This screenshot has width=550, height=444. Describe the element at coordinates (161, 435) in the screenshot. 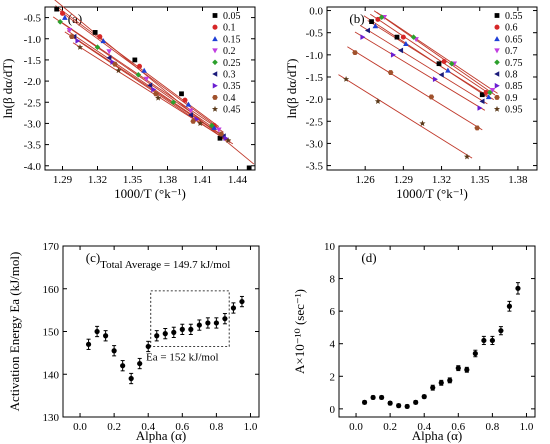

I see `x-axis-title: Alpha (α)` at that location.